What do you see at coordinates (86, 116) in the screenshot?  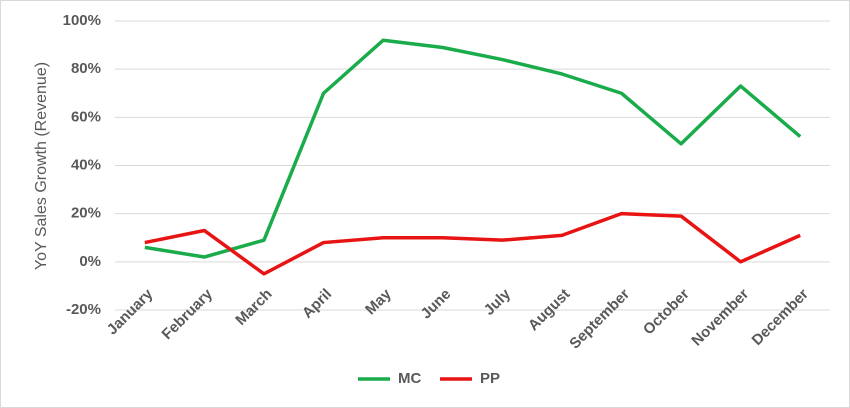 I see `y-tick-label: 60%` at bounding box center [86, 116].